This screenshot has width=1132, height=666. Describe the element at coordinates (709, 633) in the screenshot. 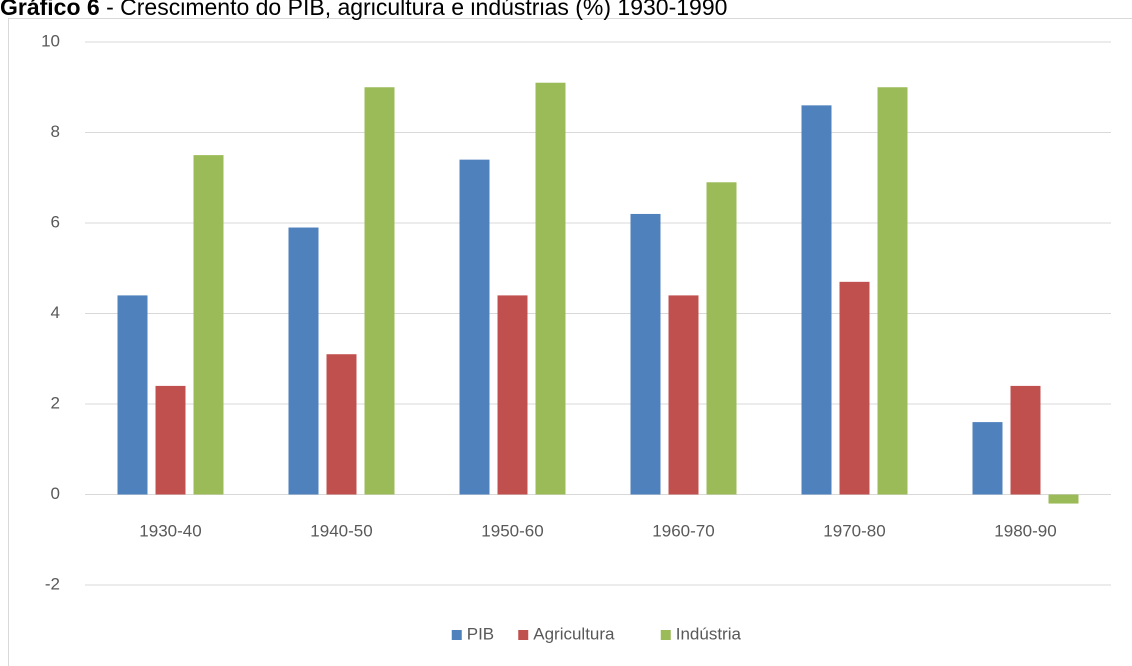

I see `legend-label: Indústria` at that location.